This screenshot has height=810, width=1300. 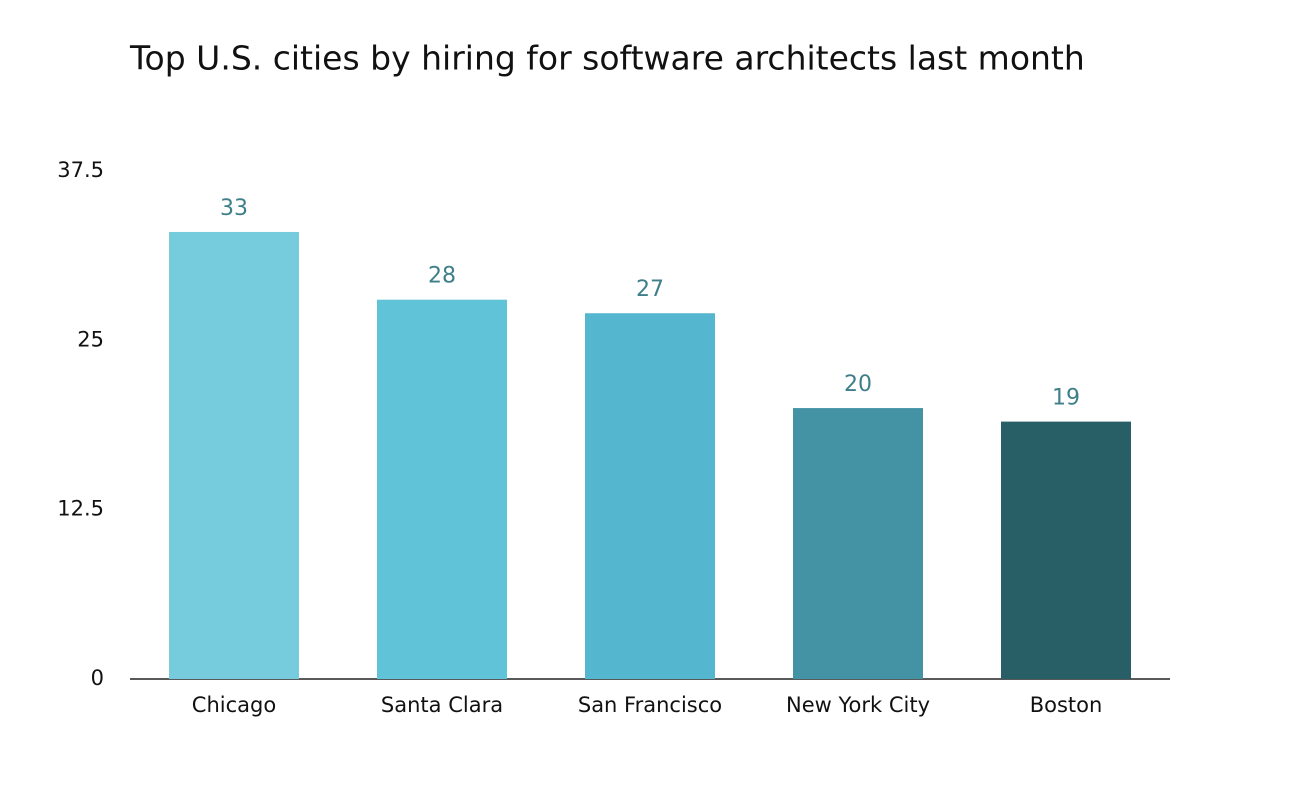 I want to click on y-tick-label: 37.5, so click(x=80, y=170).